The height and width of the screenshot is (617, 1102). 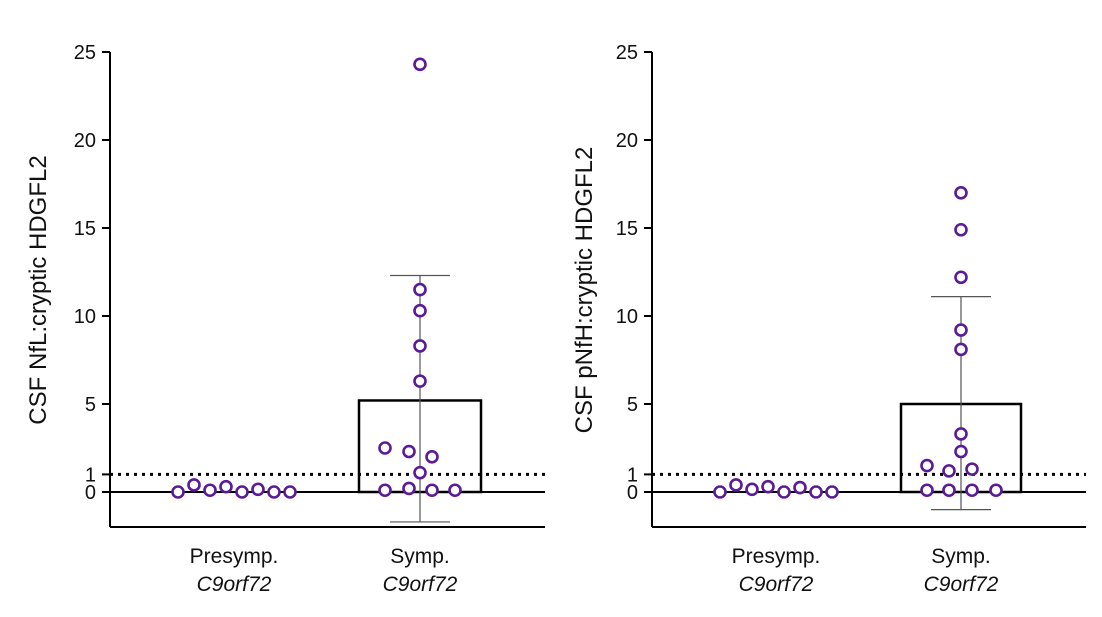 I want to click on y-axis-title: CSF NfL:cryptic HDGFL2, so click(x=38, y=289).